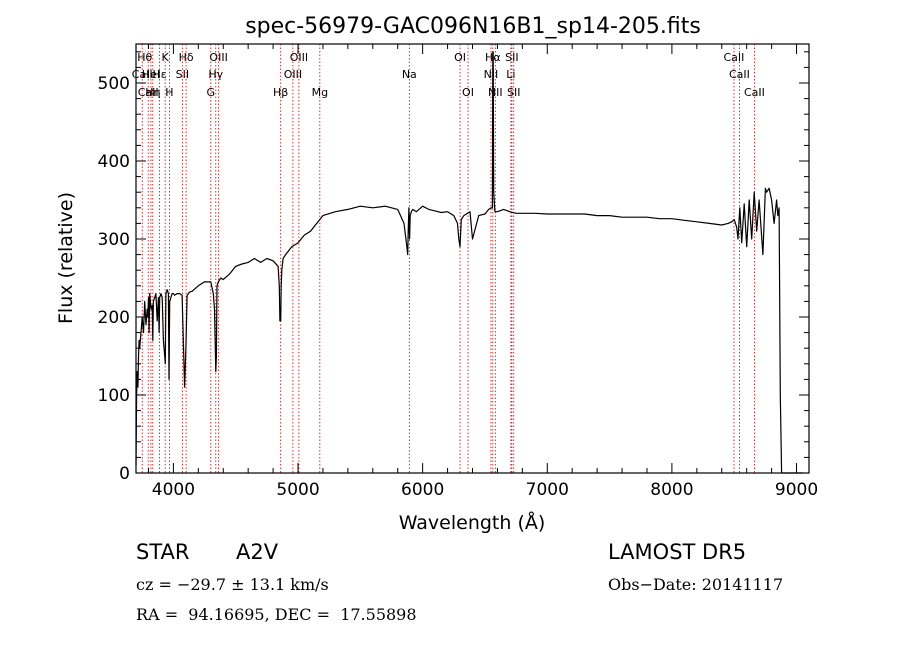 The image size is (900, 649). I want to click on line-label: Hγ, so click(215, 74).